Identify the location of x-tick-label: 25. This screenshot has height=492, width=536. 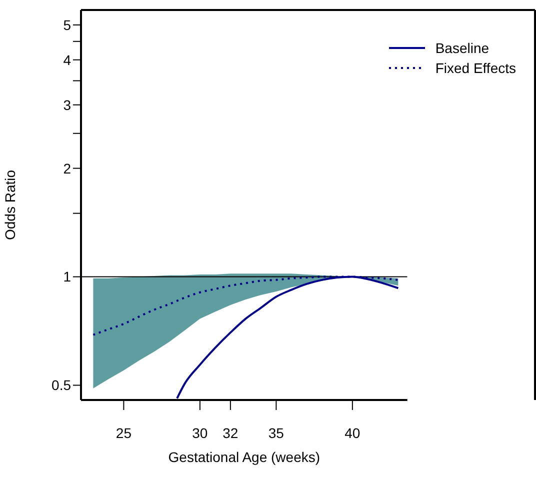
(124, 432).